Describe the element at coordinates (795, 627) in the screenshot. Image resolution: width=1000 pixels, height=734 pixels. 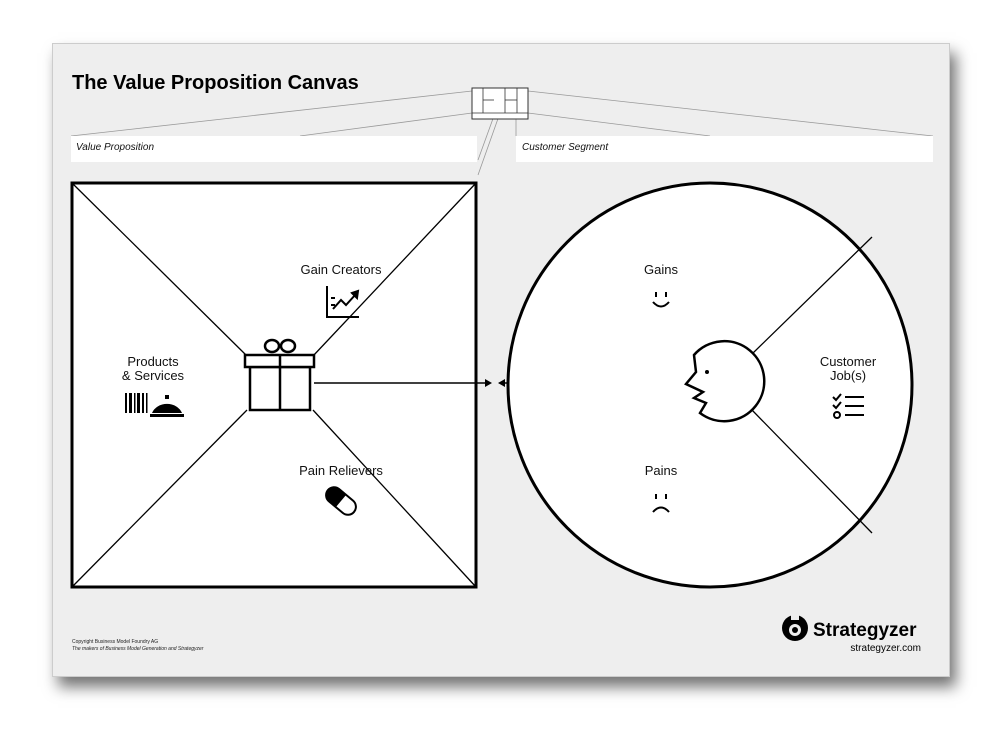
I see `strategyzer-logo` at that location.